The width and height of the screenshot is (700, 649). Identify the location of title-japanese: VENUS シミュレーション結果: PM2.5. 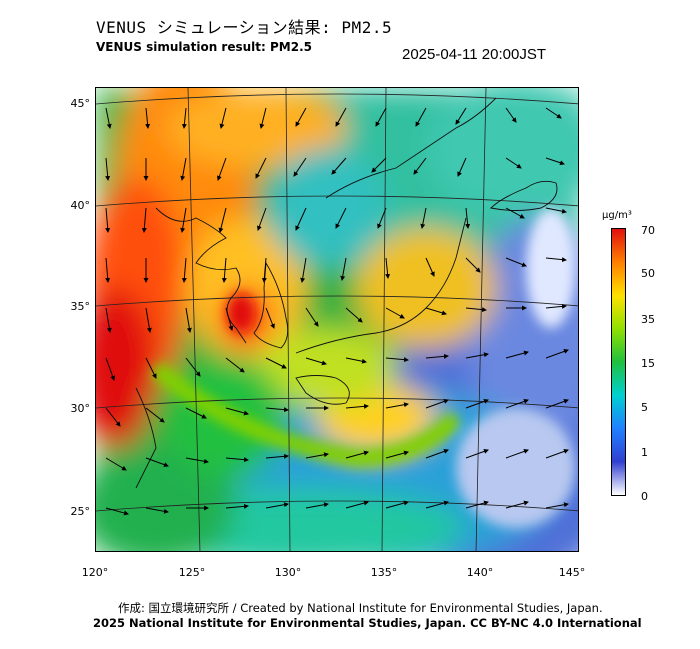
(244, 27).